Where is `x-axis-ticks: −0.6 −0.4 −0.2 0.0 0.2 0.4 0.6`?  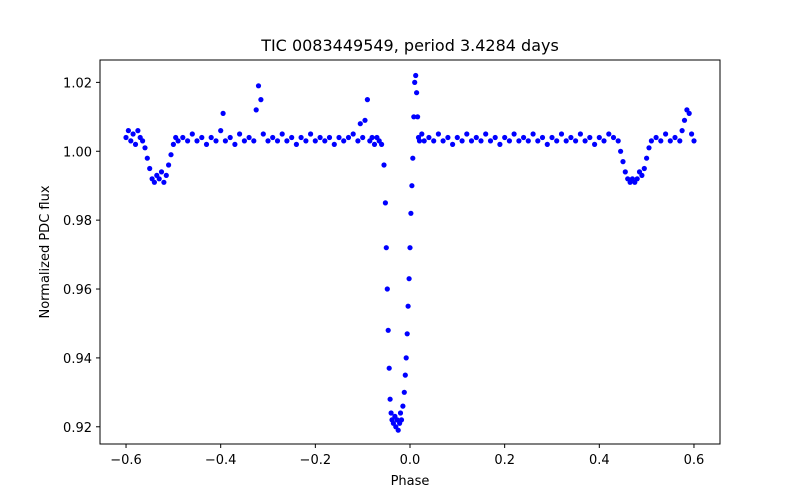 x-axis-ticks: −0.6 −0.4 −0.2 0.0 0.2 0.4 0.6 is located at coordinates (407, 456).